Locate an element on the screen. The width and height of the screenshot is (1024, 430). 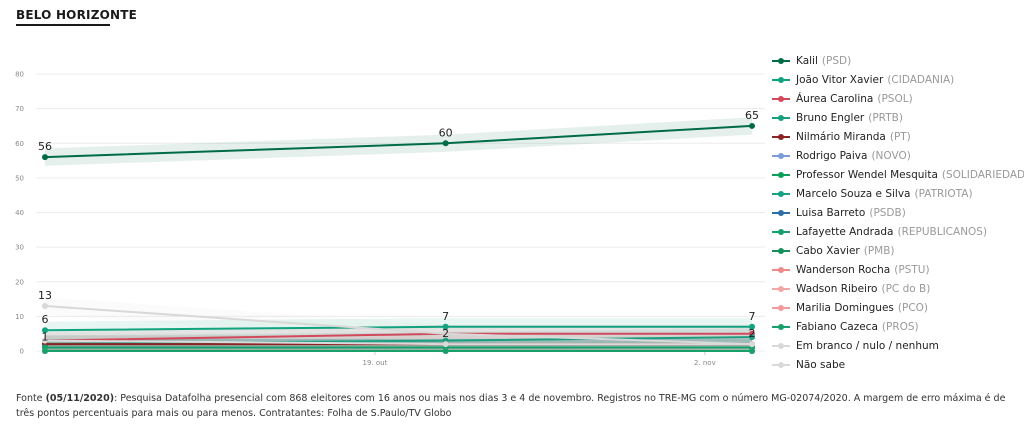
legend-item: Wanderson Rocha (PSTU) is located at coordinates (897, 269).